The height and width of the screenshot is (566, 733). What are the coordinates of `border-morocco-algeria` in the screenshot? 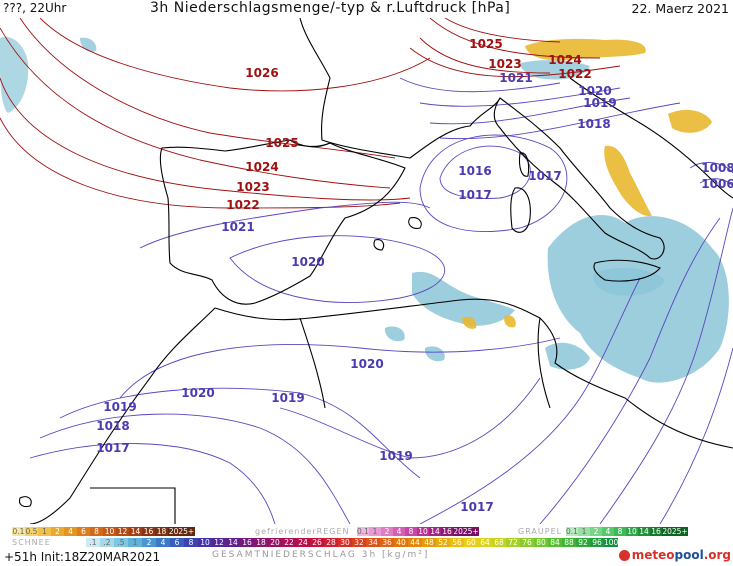 It's located at (312, 363).